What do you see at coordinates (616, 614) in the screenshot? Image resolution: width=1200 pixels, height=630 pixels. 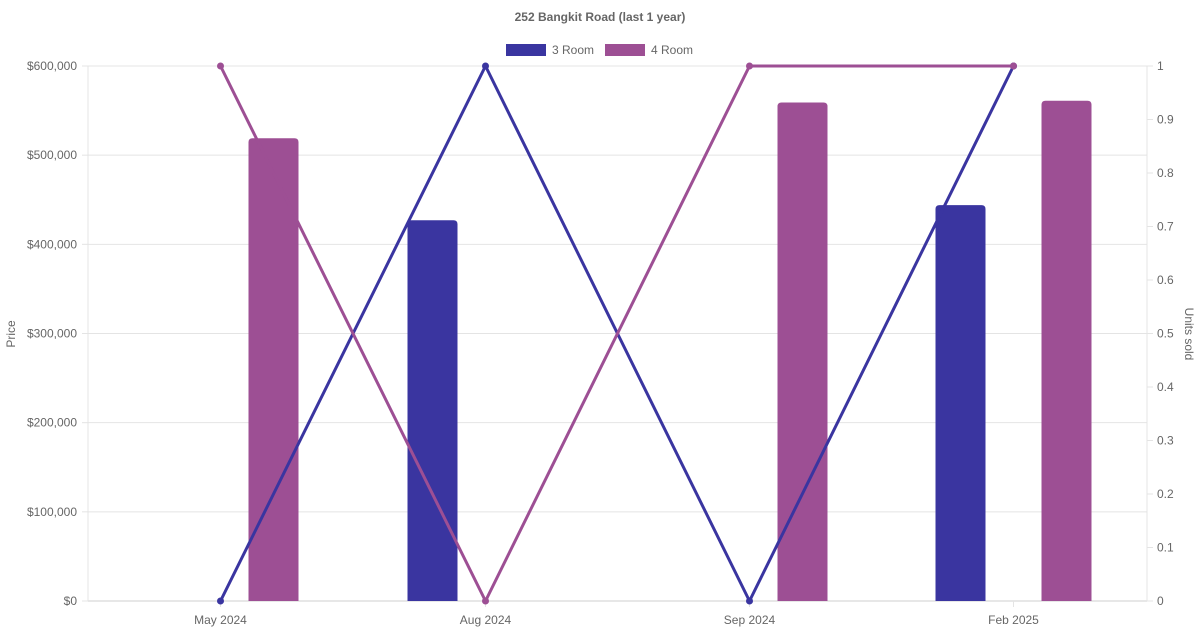 I see `x-axis-ticks: May 2024 Aug 2024 Sep 2024 Feb 2025` at bounding box center [616, 614].